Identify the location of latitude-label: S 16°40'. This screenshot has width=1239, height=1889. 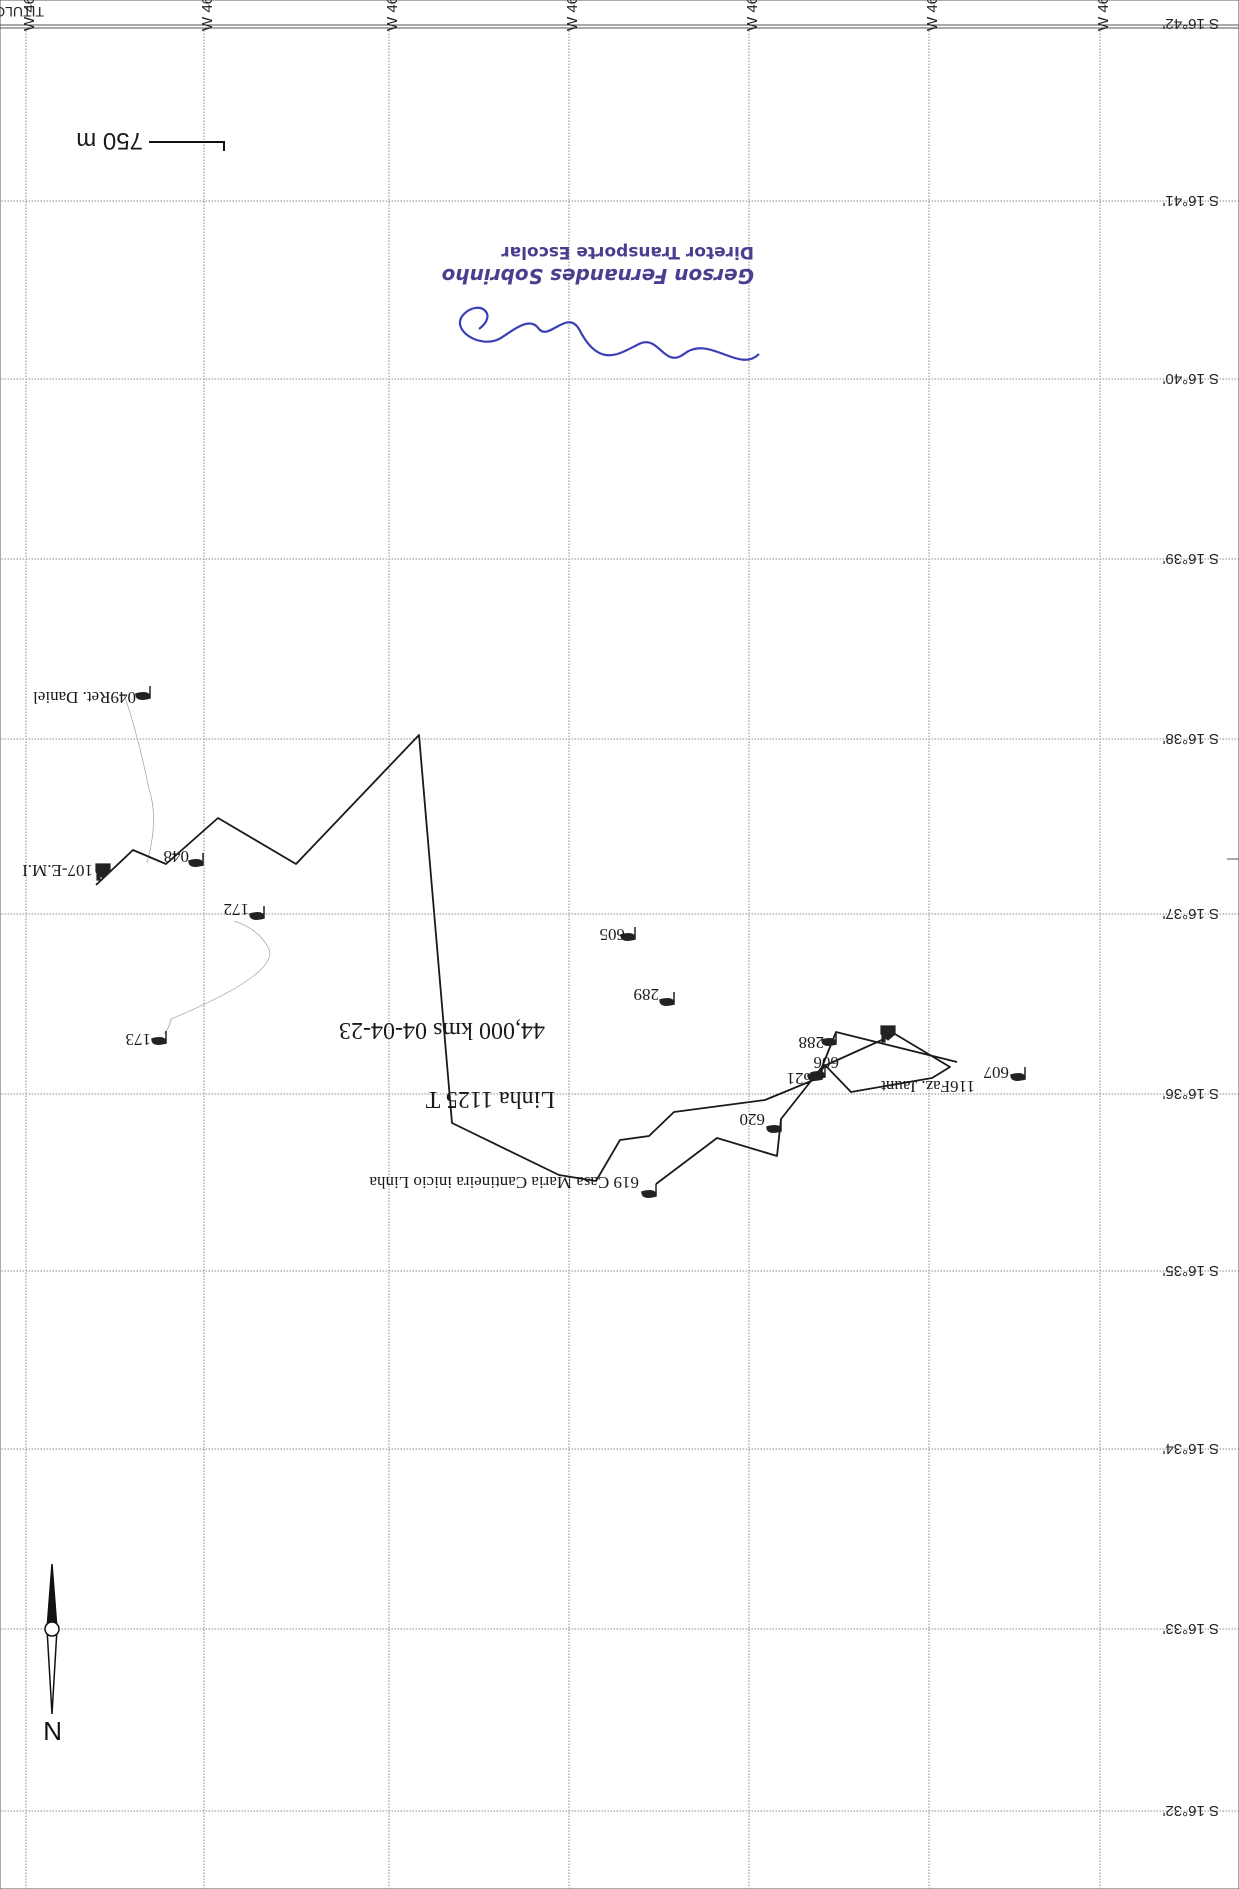
(1190, 378).